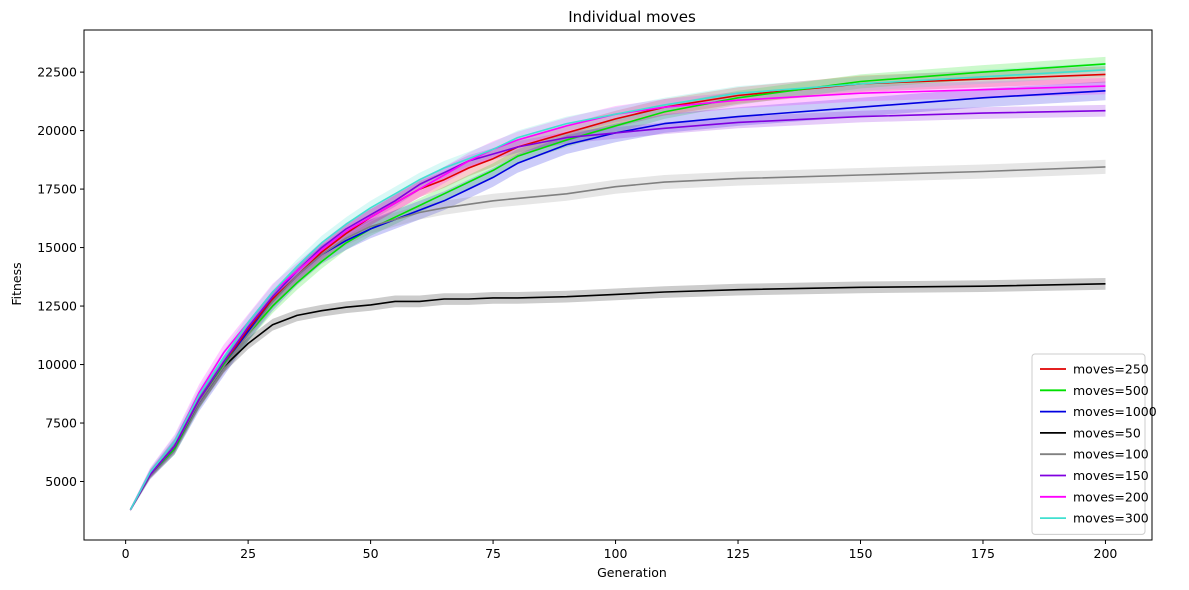  What do you see at coordinates (493, 553) in the screenshot?
I see `x-tick-label-75: 75` at bounding box center [493, 553].